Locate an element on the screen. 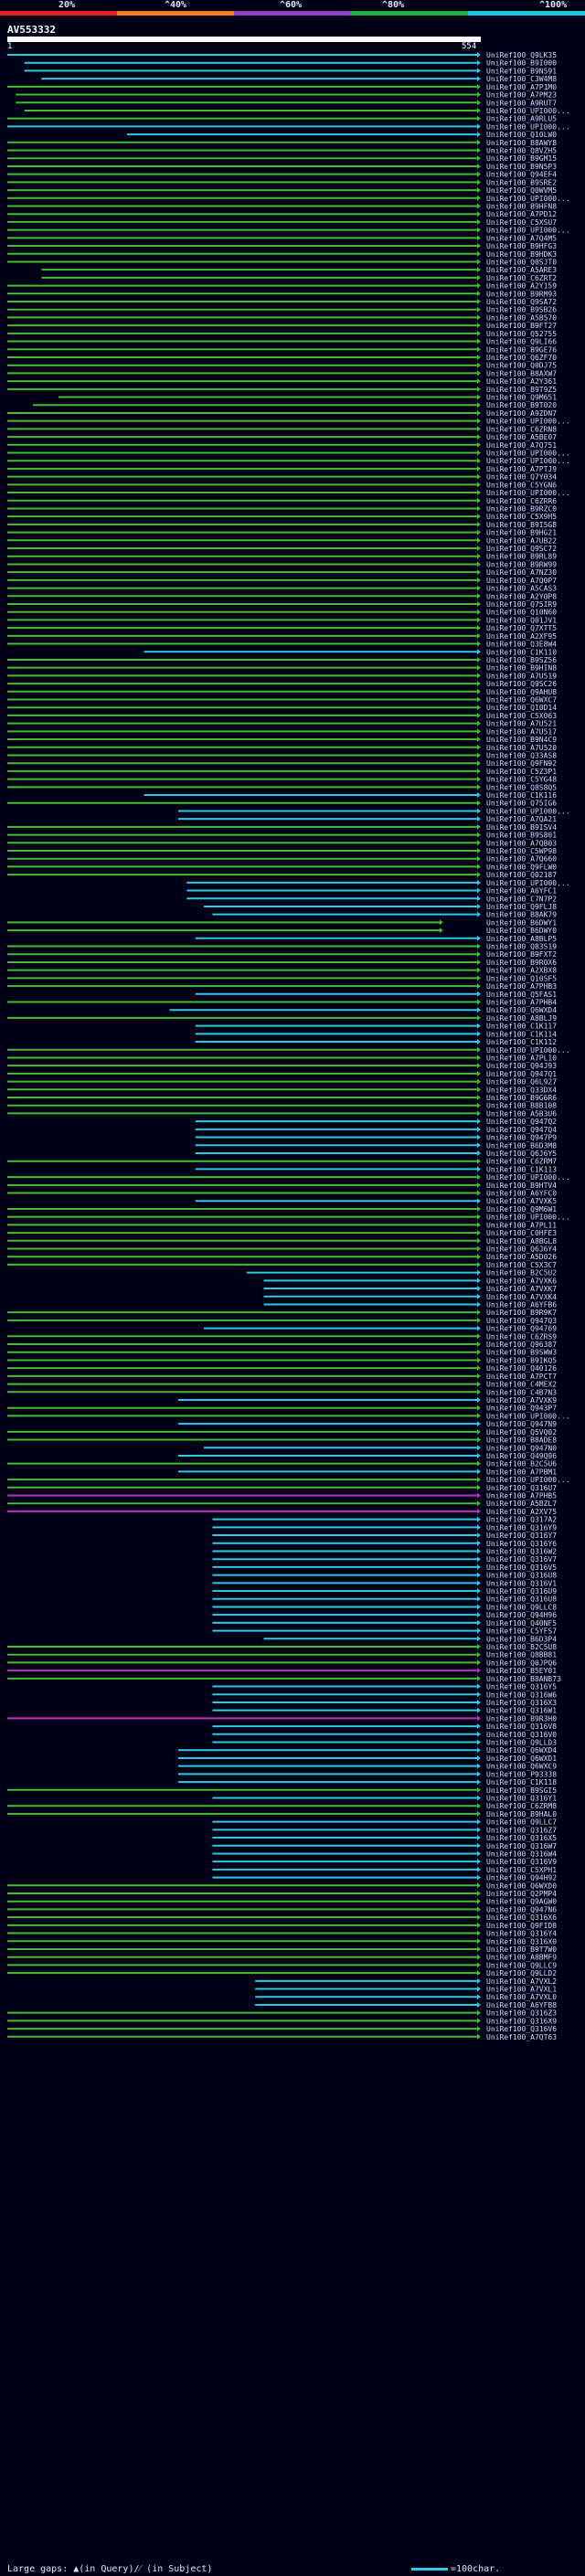 Image resolution: width=585 pixels, height=2576 pixels. hit-label: UniRef100_A2XV75 is located at coordinates (521, 1512).